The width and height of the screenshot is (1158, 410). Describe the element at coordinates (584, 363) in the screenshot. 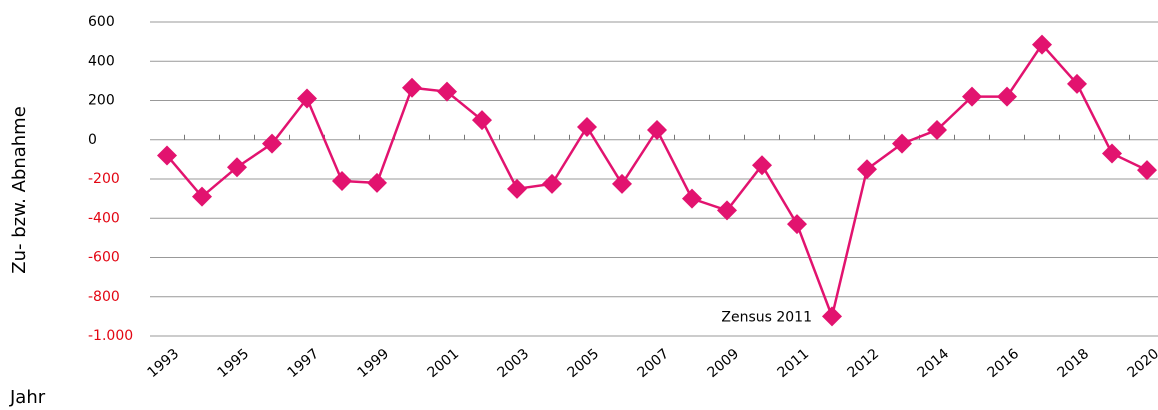

I see `x-tick-label: 2005` at that location.